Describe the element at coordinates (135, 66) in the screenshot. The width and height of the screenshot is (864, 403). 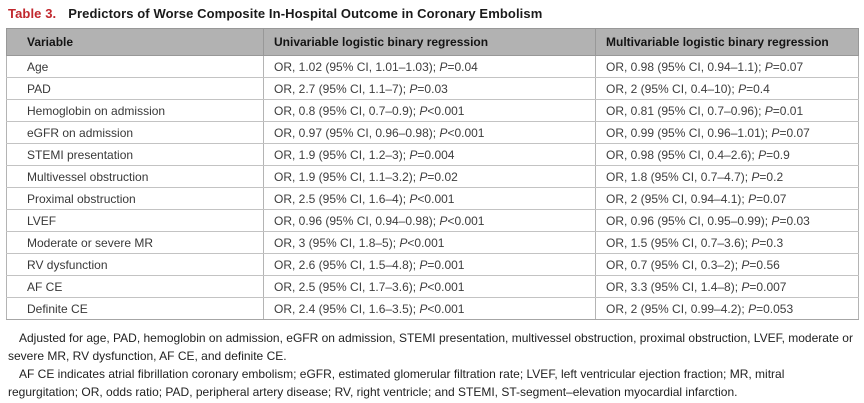
I see `variable-cell: Age` at that location.